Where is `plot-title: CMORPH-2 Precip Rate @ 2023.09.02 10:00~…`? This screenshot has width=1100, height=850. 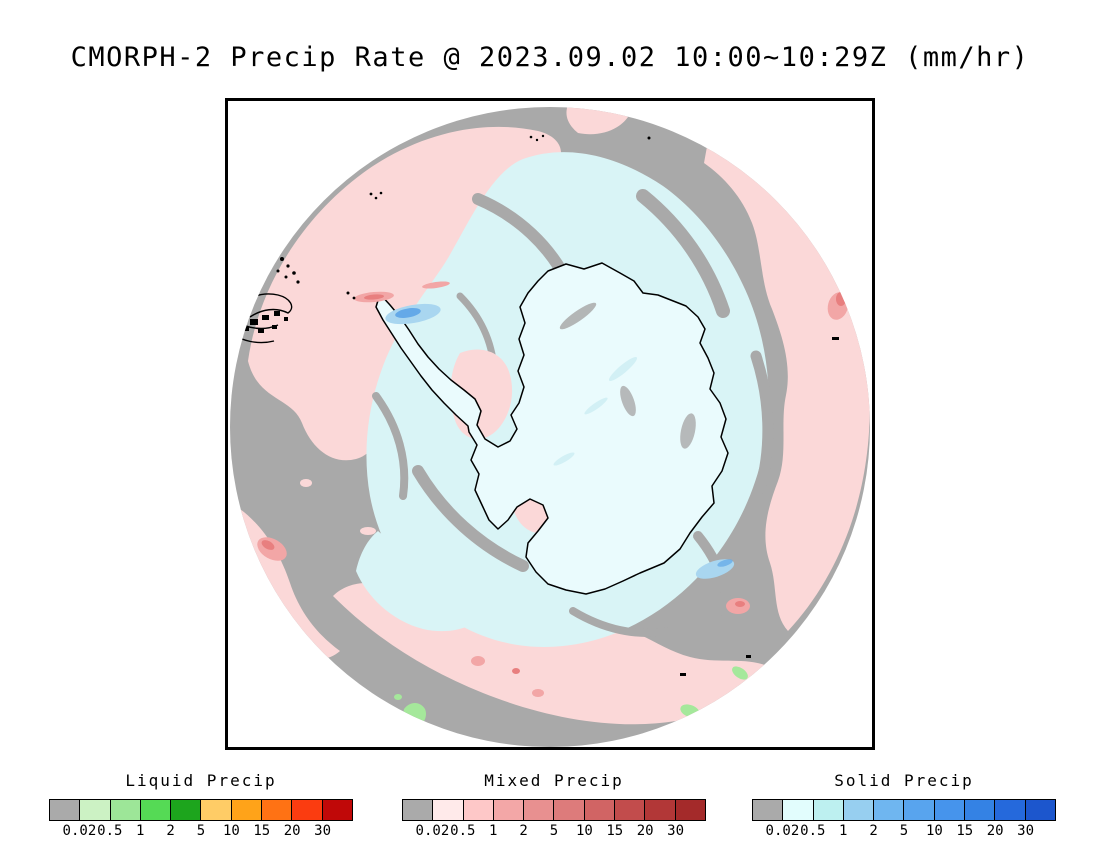 plot-title: CMORPH-2 Precip Rate @ 2023.09.02 10:00~… is located at coordinates (550, 57).